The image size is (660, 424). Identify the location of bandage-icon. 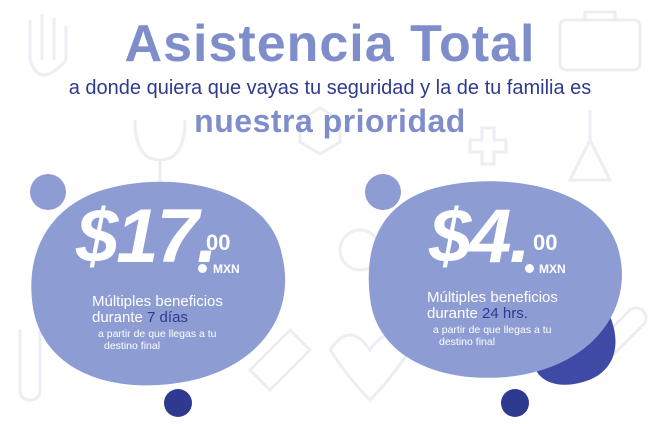
(280, 360).